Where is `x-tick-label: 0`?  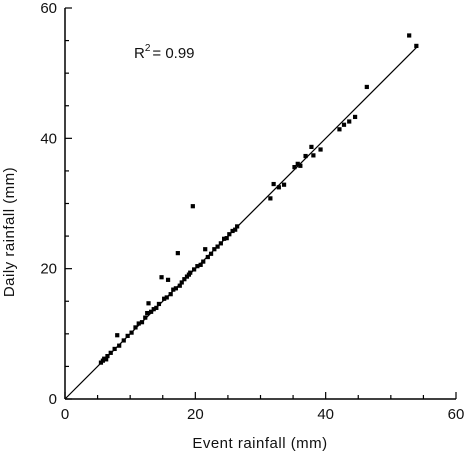
x-tick-label: 0 is located at coordinates (65, 414).